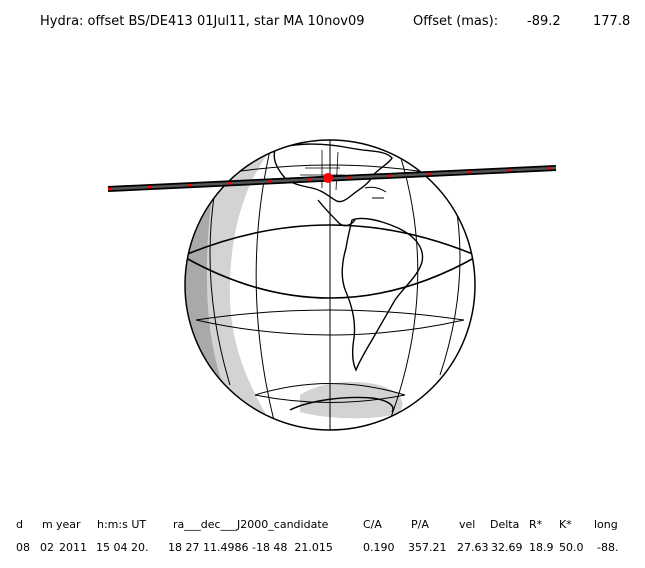  Describe the element at coordinates (375, 192) in the screenshot. I see `caribbean-islands` at that location.